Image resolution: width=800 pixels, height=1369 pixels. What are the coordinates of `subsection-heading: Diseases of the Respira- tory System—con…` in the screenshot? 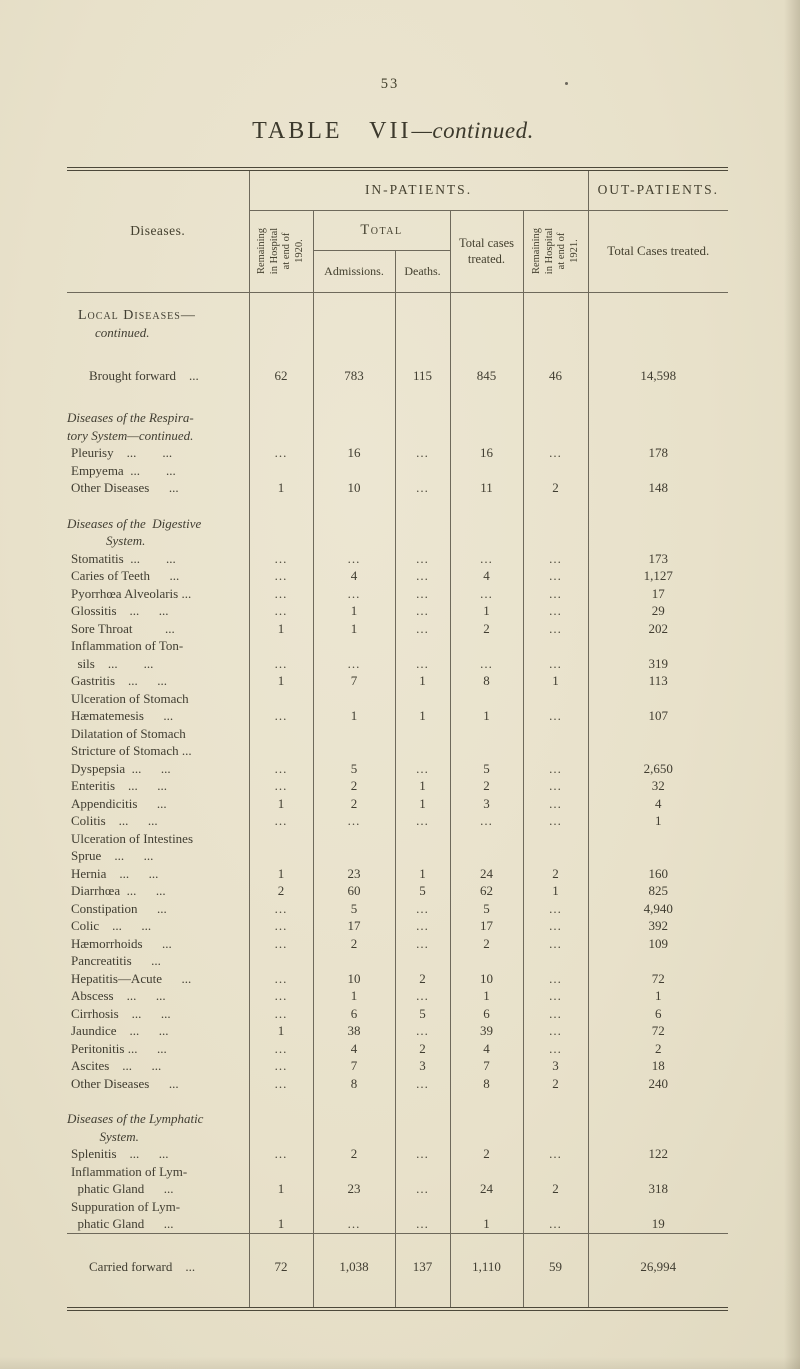 It's located at (130, 426).